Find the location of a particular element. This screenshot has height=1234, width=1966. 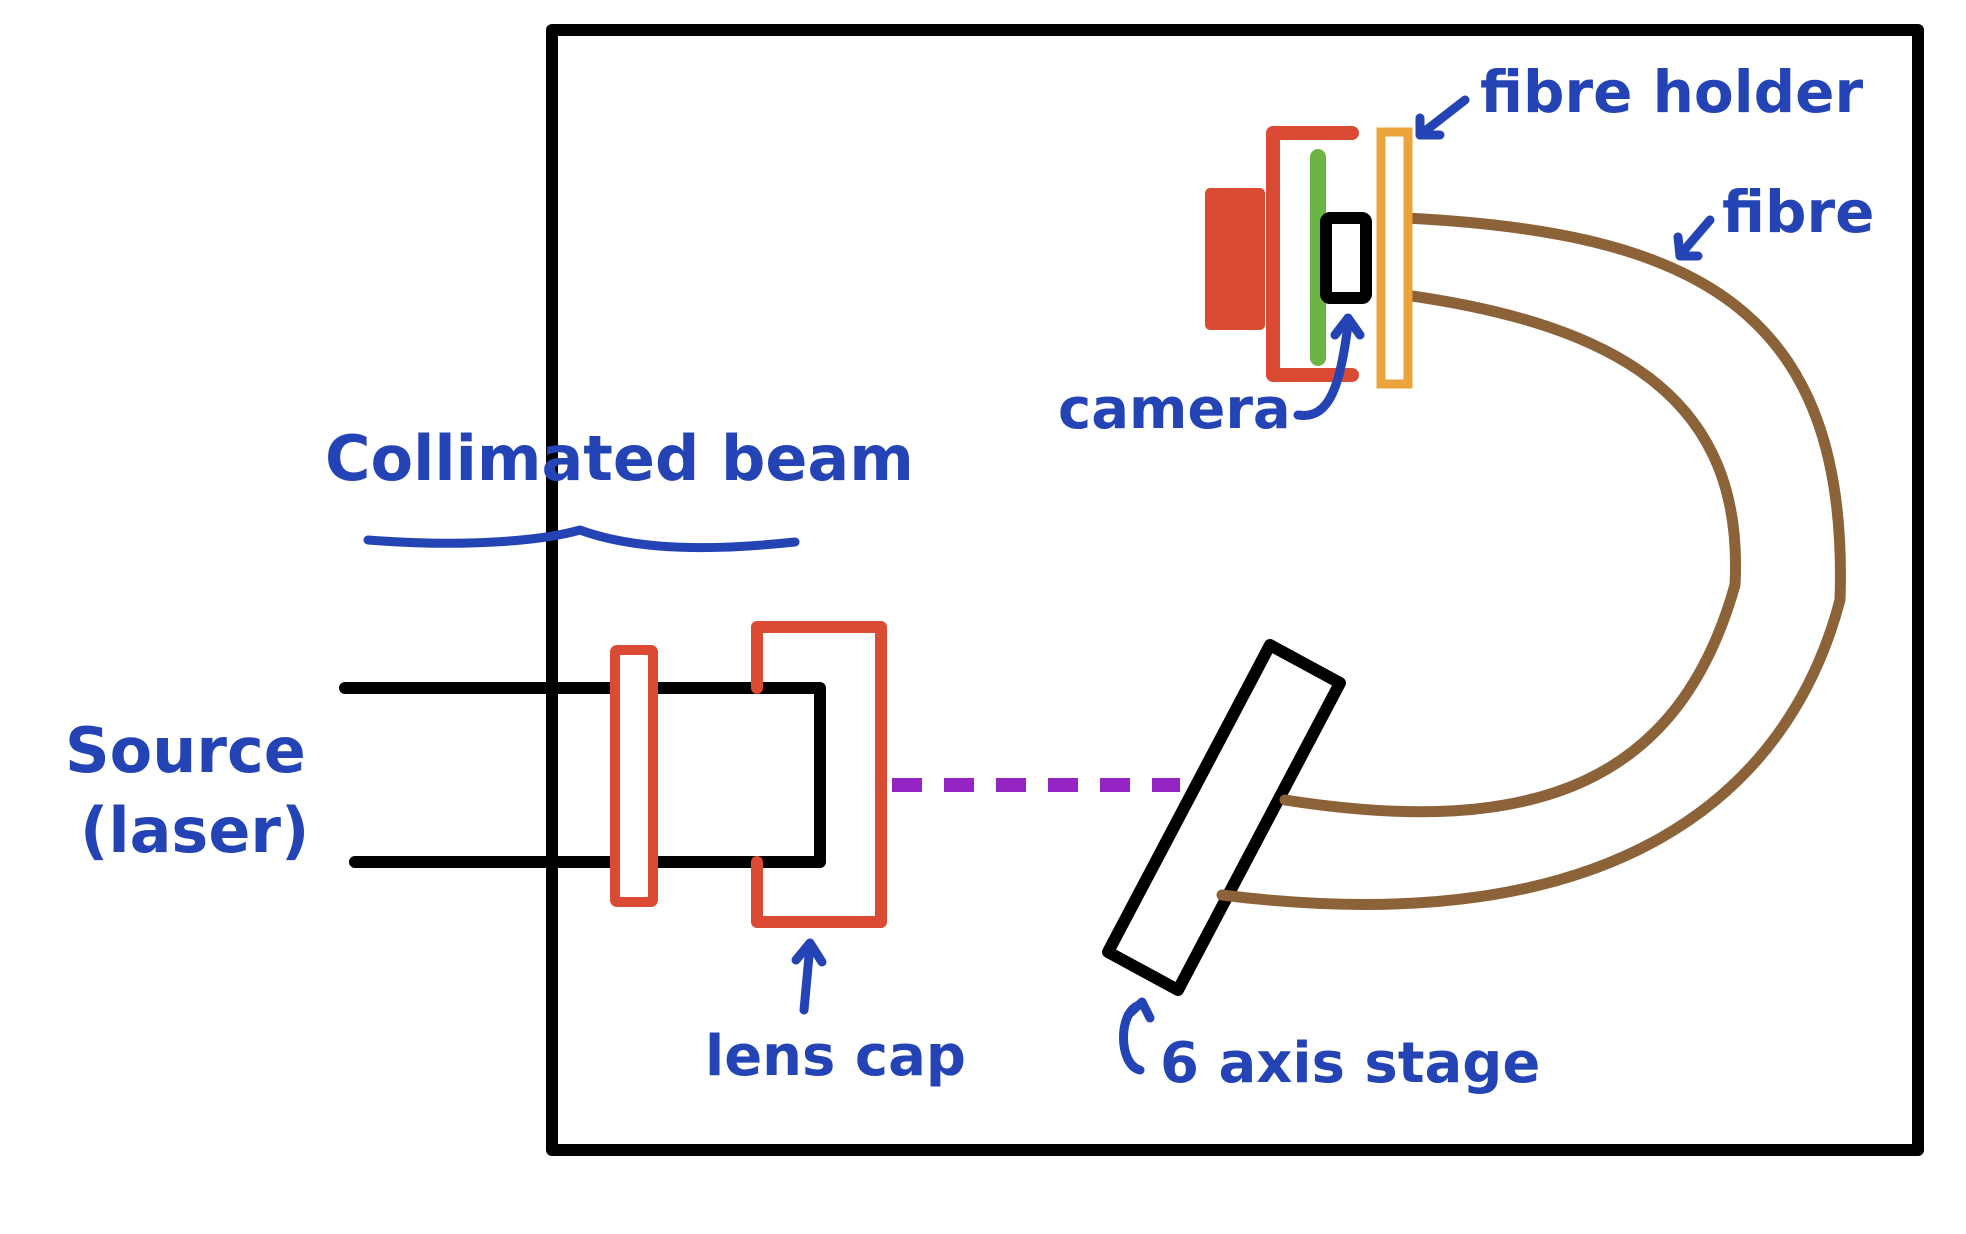

source-laser-label: (laser) is located at coordinates (194, 830).